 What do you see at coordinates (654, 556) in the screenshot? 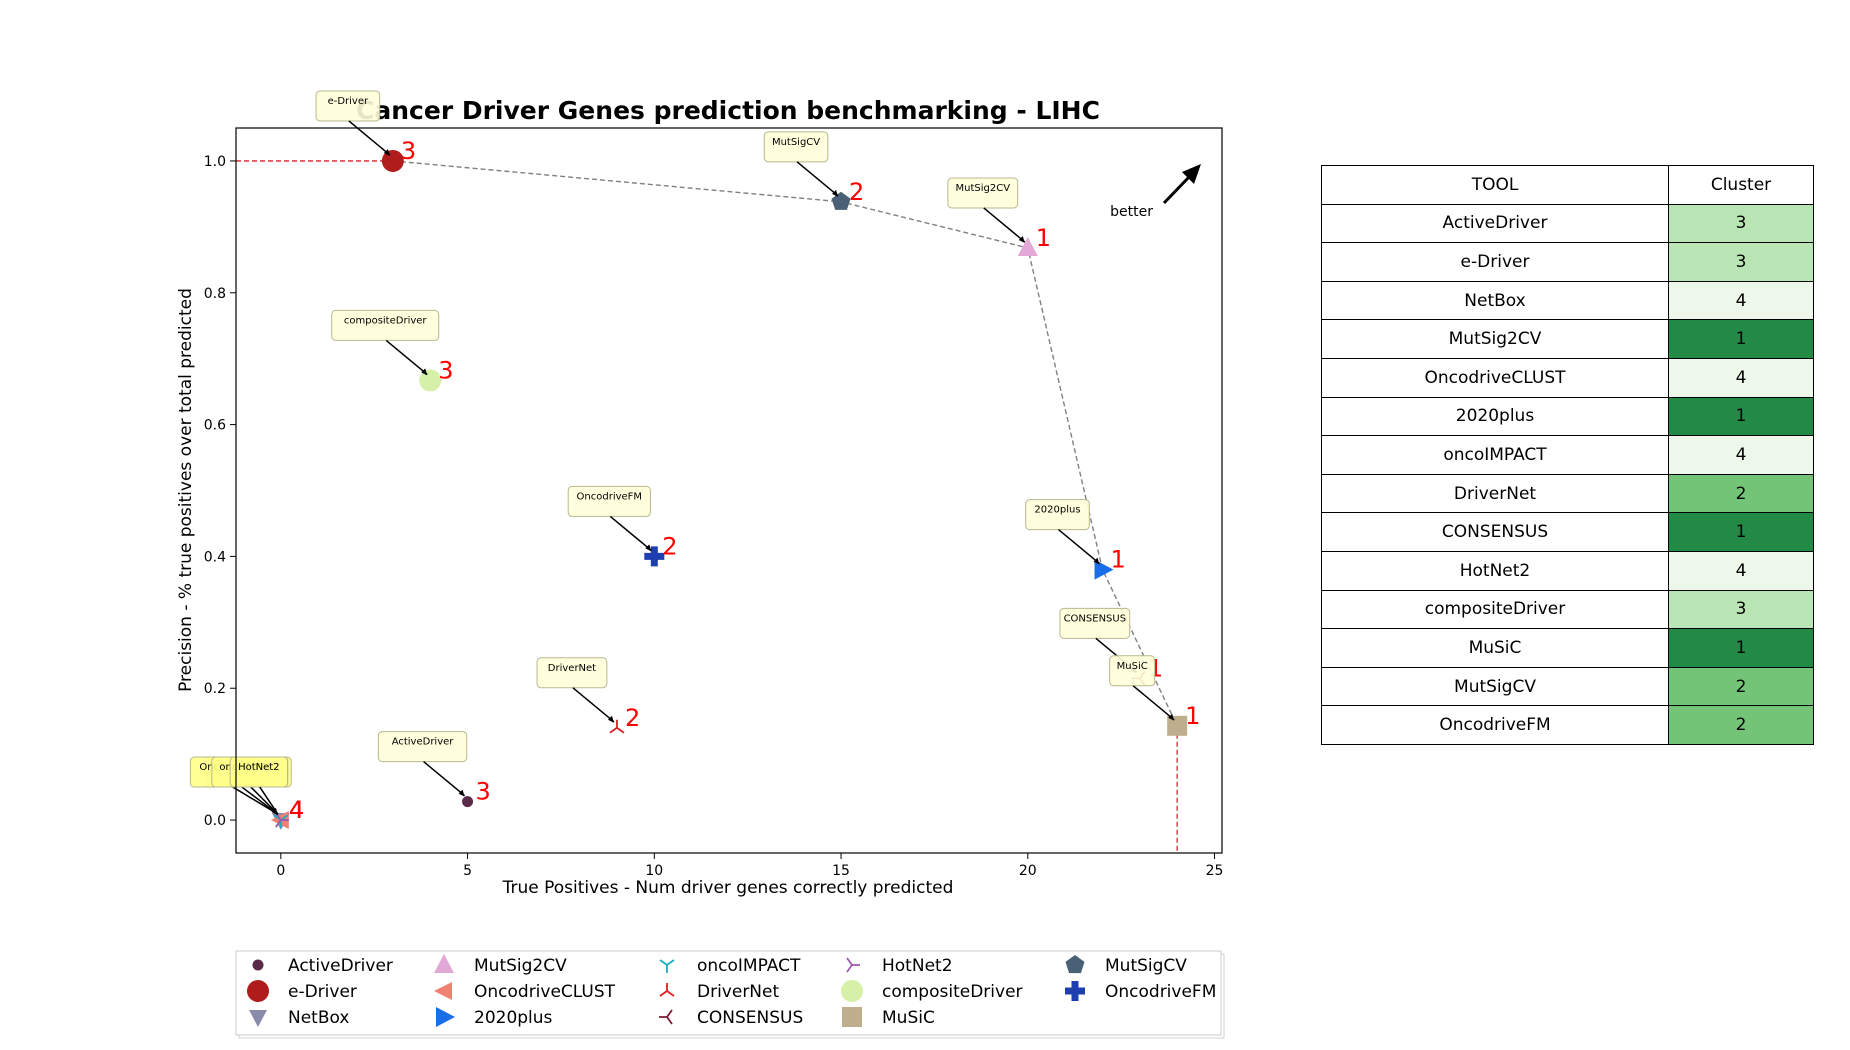
I see `marker-oncodrivefm` at bounding box center [654, 556].